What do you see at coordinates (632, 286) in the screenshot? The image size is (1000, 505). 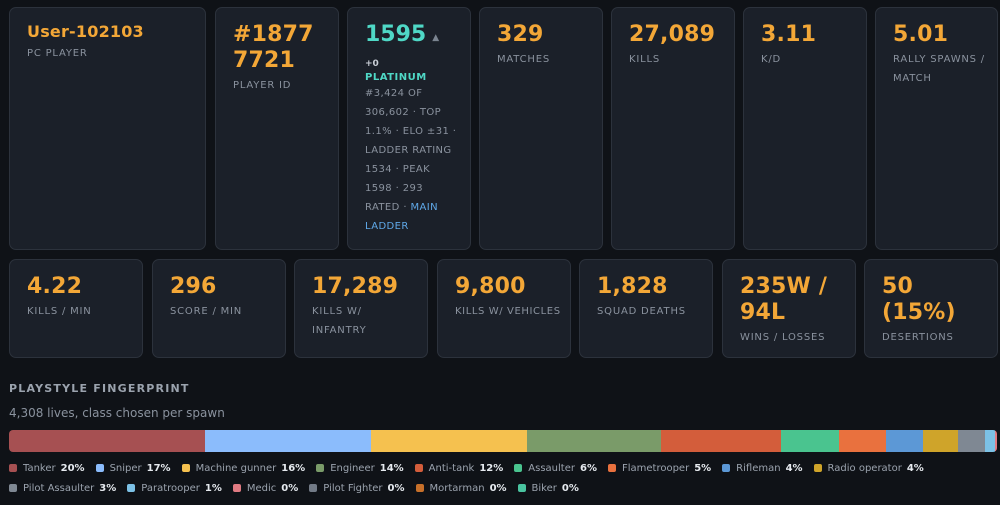 I see `stat-value: 1,828` at bounding box center [632, 286].